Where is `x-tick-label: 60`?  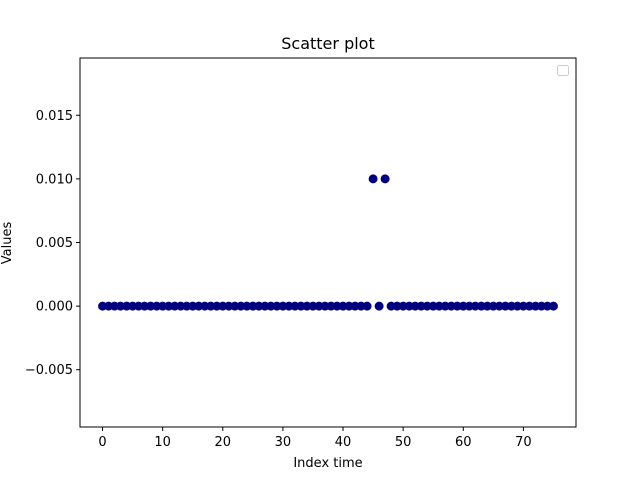 x-tick-label: 60 is located at coordinates (463, 442).